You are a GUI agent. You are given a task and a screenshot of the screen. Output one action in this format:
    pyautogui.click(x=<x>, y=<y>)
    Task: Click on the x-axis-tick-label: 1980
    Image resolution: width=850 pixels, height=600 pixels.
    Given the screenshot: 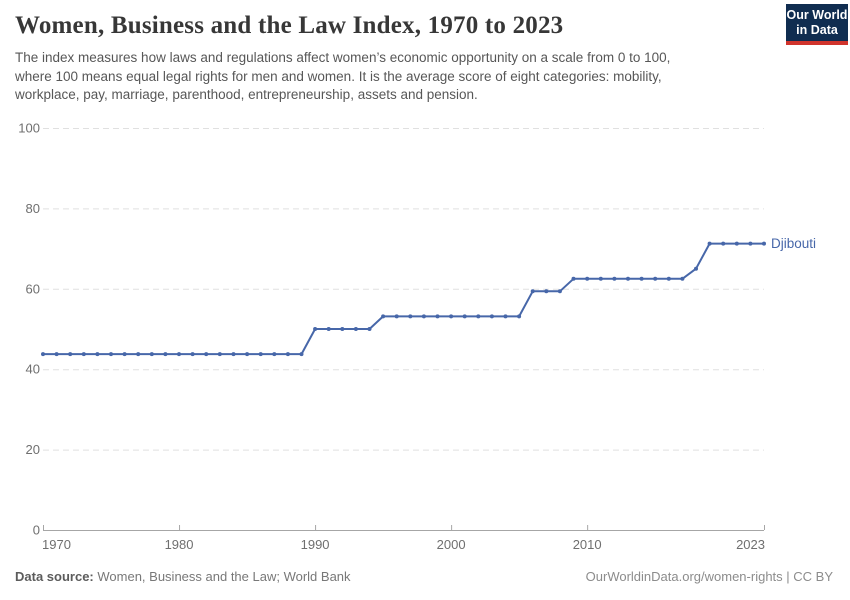 What is the action you would take?
    pyautogui.click(x=179, y=544)
    